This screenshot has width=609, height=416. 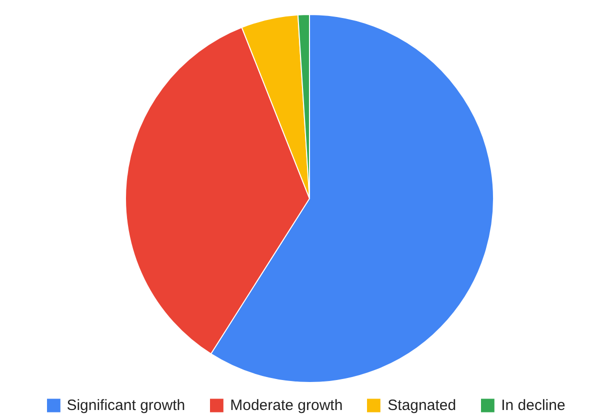 What do you see at coordinates (286, 405) in the screenshot?
I see `legend-label: Moderate growth` at bounding box center [286, 405].